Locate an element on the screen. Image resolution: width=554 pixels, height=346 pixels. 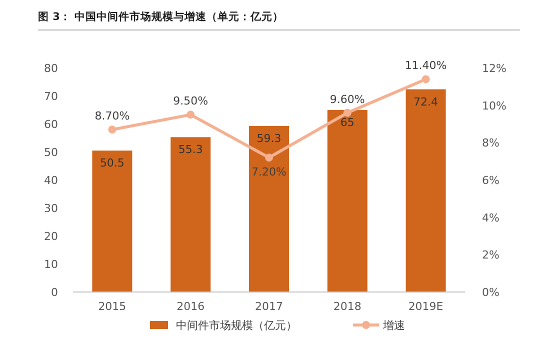
x-tick-label: 2017 is located at coordinates (269, 306).